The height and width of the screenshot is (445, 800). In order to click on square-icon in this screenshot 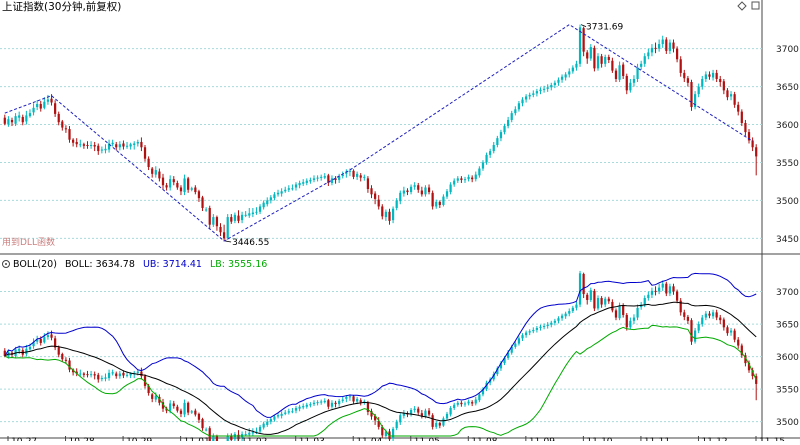, I will do `click(755, 5)`.